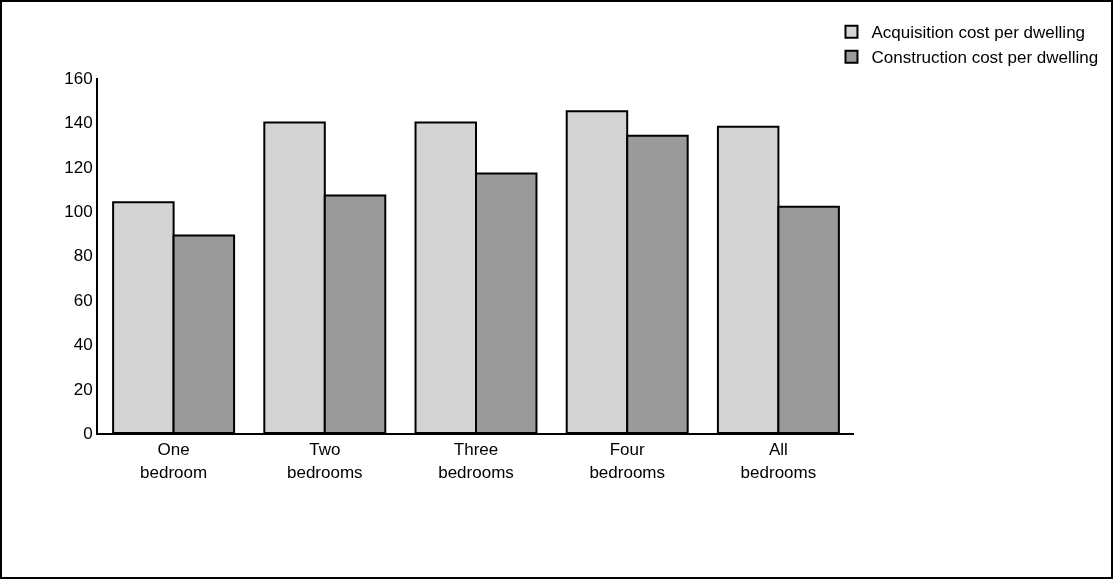 This screenshot has width=1113, height=579. Describe the element at coordinates (83, 345) in the screenshot. I see `y-tick-label: 40` at that location.